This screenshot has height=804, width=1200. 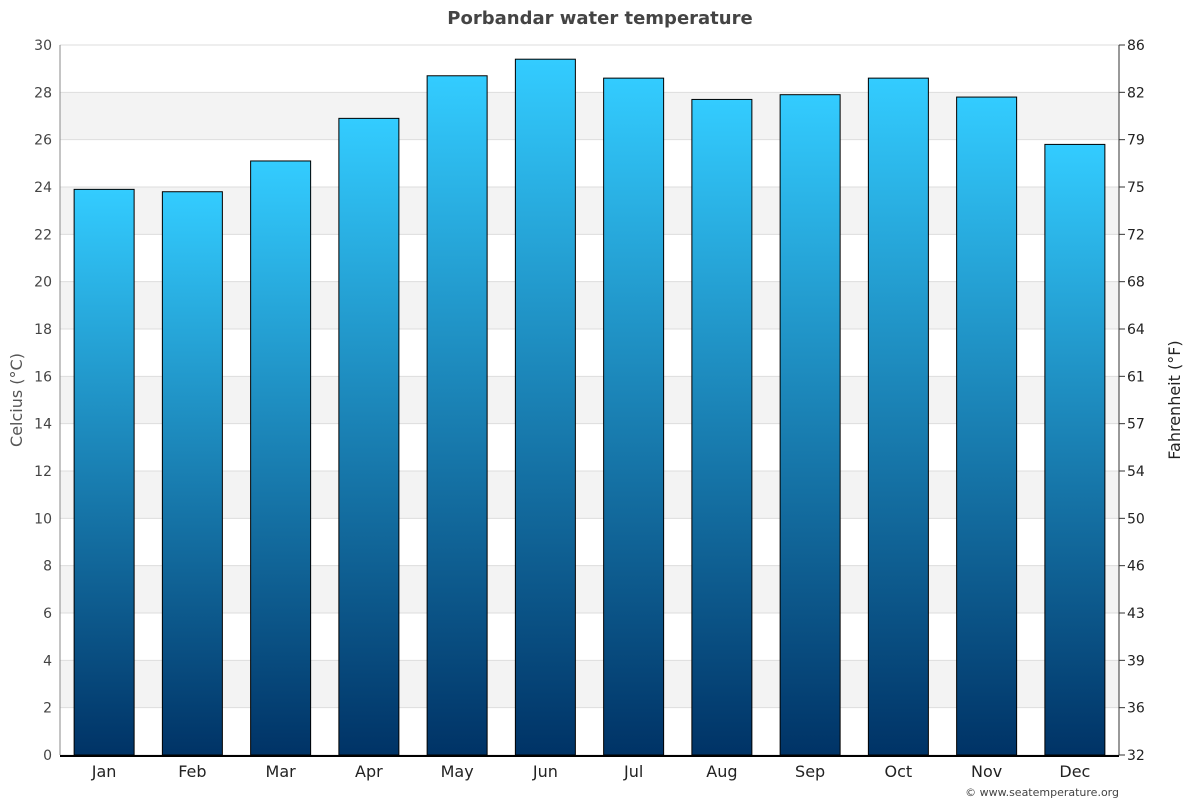 What do you see at coordinates (1136, 377) in the screenshot?
I see `y2-tick-label: 61` at bounding box center [1136, 377].